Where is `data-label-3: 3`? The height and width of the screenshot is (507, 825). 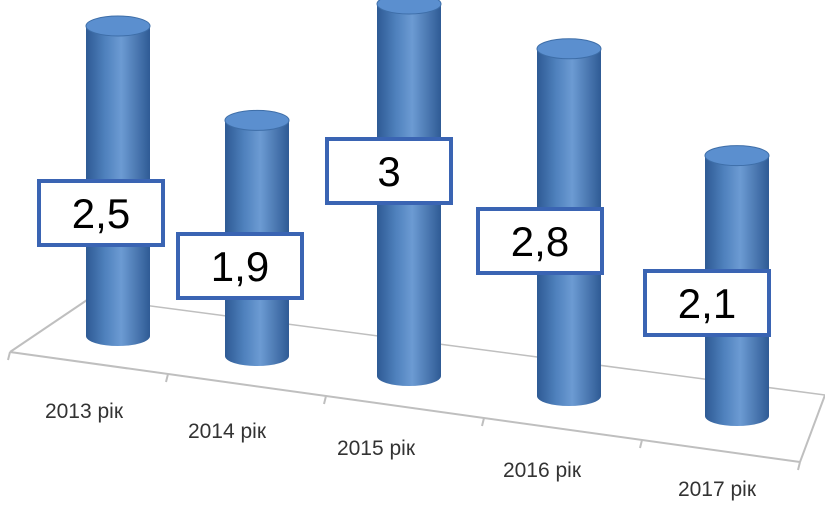
data-label-3: 3 is located at coordinates (389, 171).